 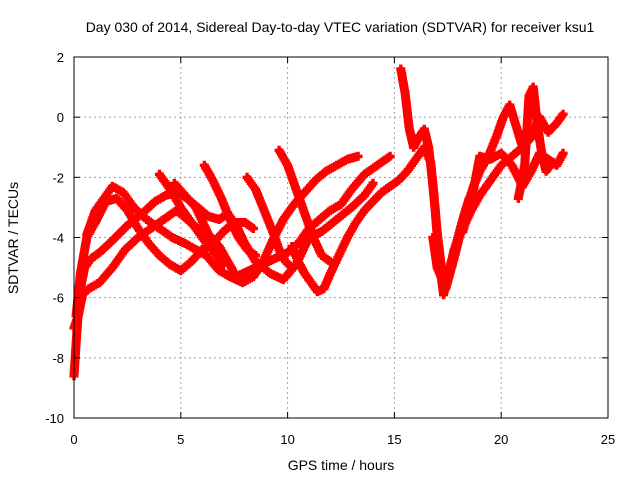 What do you see at coordinates (60, 117) in the screenshot?
I see `y-tick-label: 0` at bounding box center [60, 117].